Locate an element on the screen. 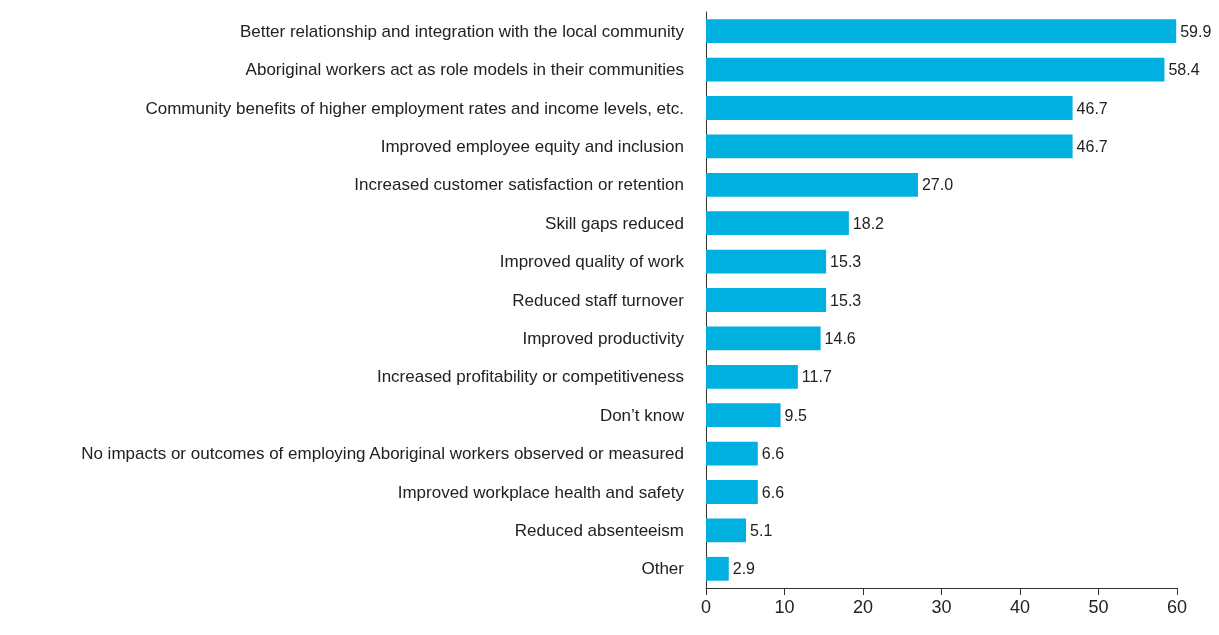  x-tick-label: 30 is located at coordinates (941, 607).